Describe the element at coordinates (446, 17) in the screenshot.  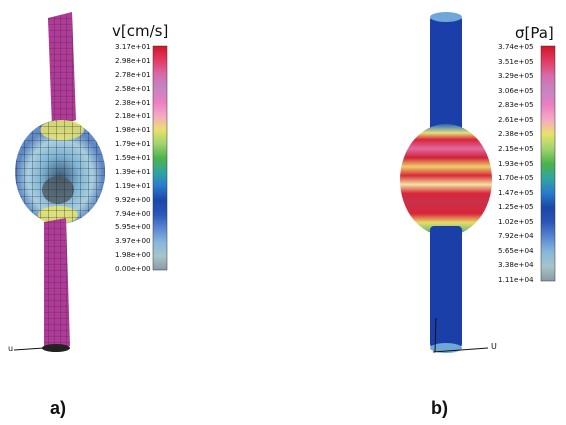
I see `upper-vessel-cap` at that location.